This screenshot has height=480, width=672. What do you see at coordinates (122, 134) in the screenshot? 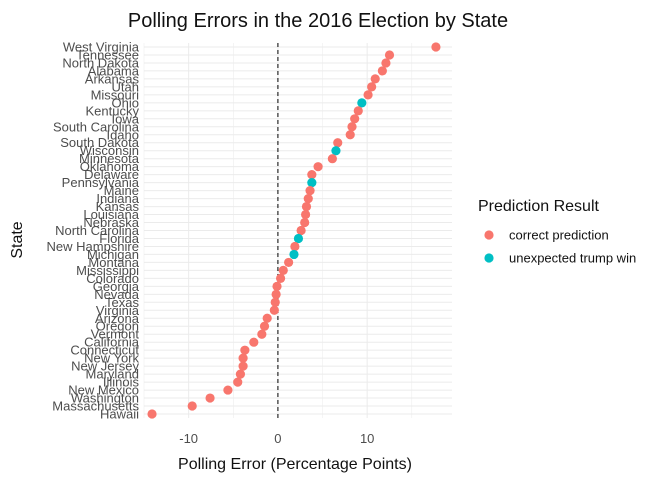
I see `state-label: Idaho` at bounding box center [122, 134].